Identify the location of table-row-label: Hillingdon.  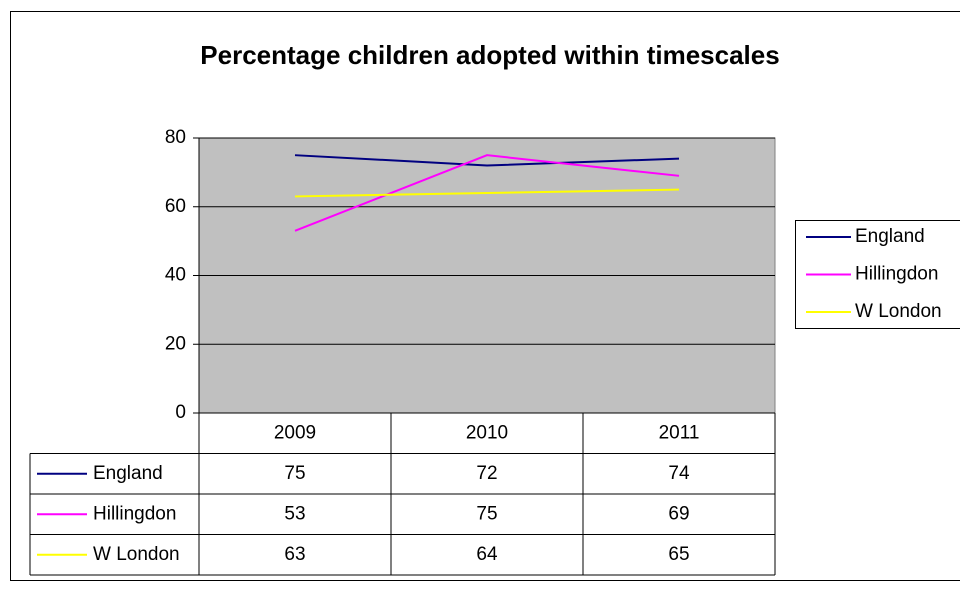
(134, 513).